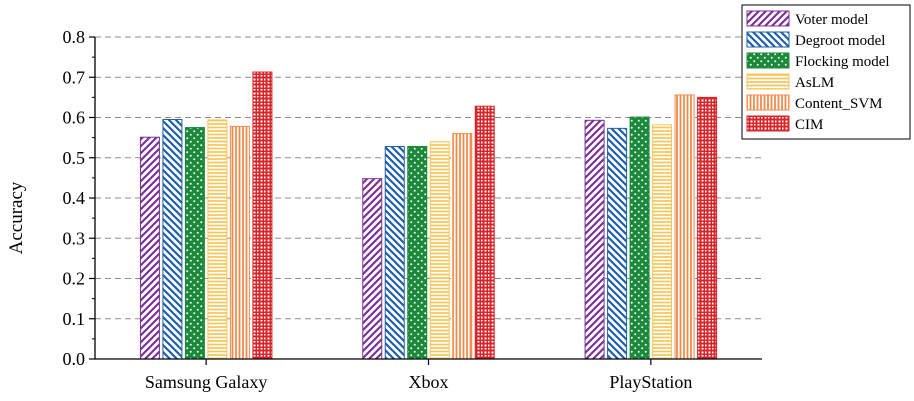 The image size is (914, 401). I want to click on y-tick-label: 0.3, so click(74, 238).